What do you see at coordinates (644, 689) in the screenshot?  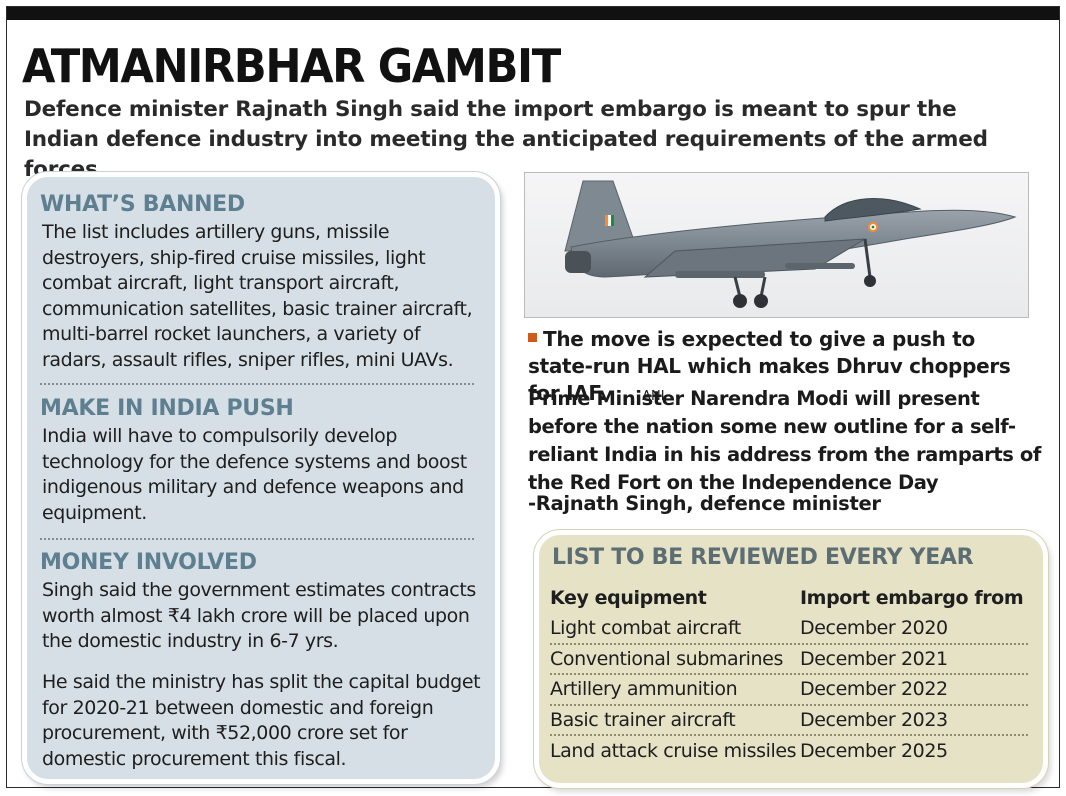 I see `table-cell-equipment: Artillery ammunition` at bounding box center [644, 689].